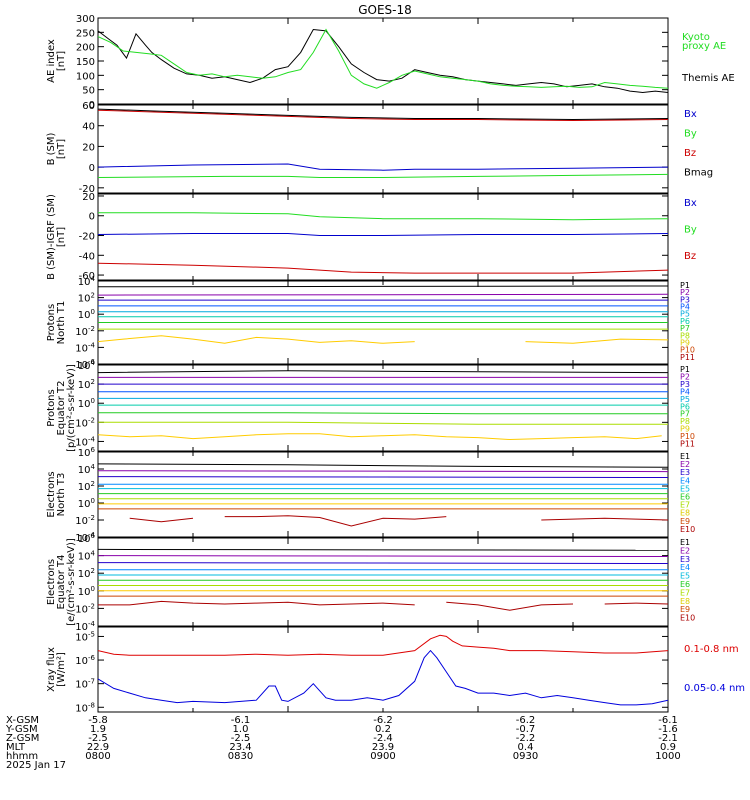 The image size is (750, 800). I want to click on y-axis-label: B (SM)[nT], so click(56, 148).